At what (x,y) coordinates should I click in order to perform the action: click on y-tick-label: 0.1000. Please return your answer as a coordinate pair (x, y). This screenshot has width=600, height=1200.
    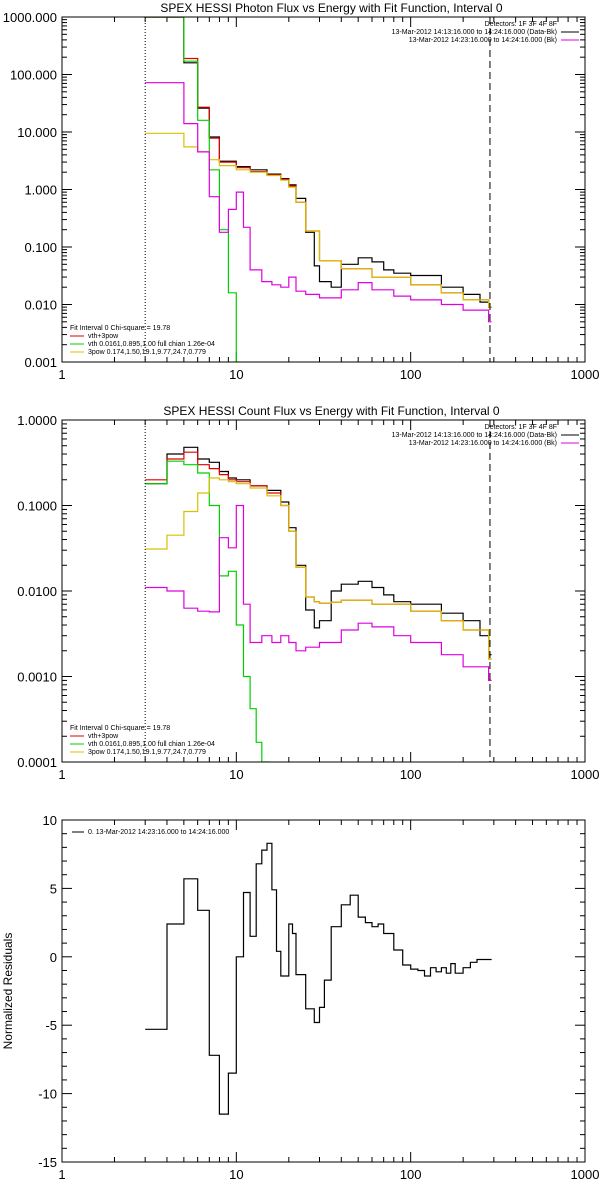
    Looking at the image, I should click on (37, 506).